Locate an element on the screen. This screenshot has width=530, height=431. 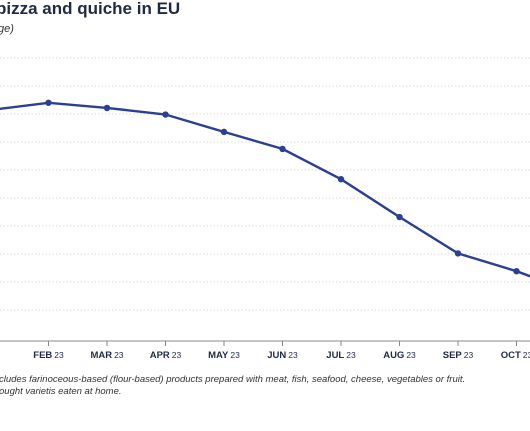
x-tick-label: AUG 23 is located at coordinates (399, 355).